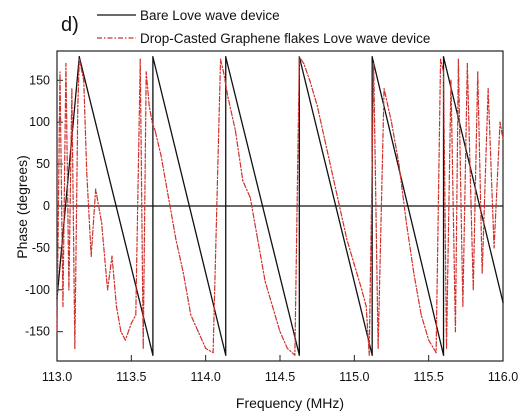  I want to click on x-tick-label: 116.0, so click(503, 377).